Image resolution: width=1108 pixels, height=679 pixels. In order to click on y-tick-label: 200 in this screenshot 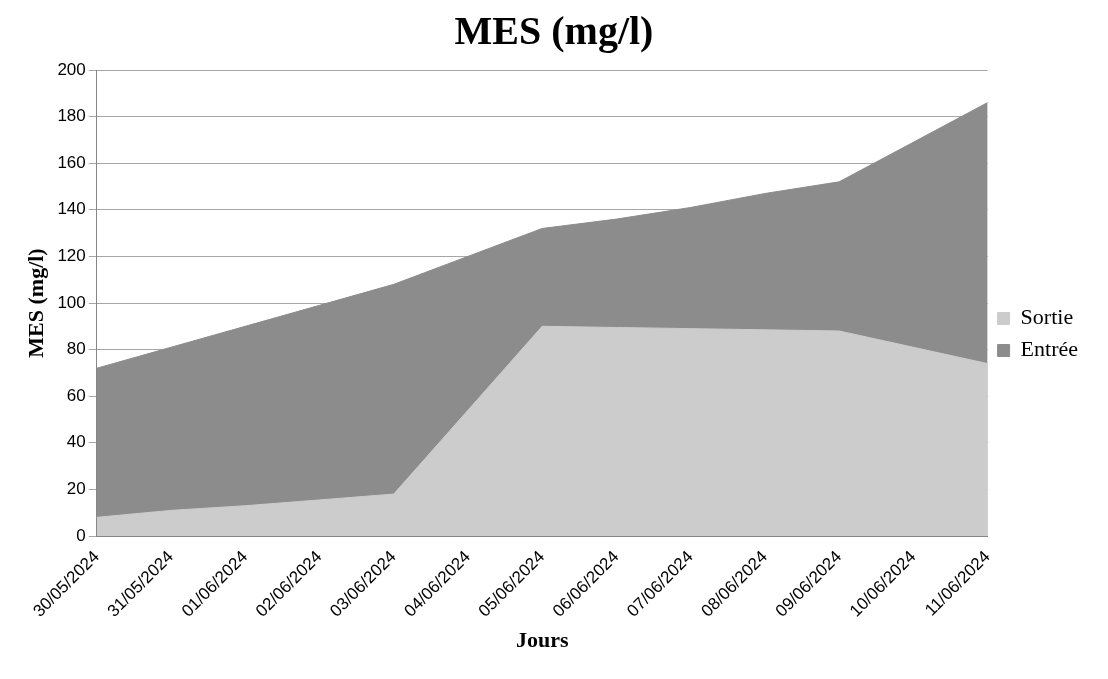, I will do `click(71, 69)`.